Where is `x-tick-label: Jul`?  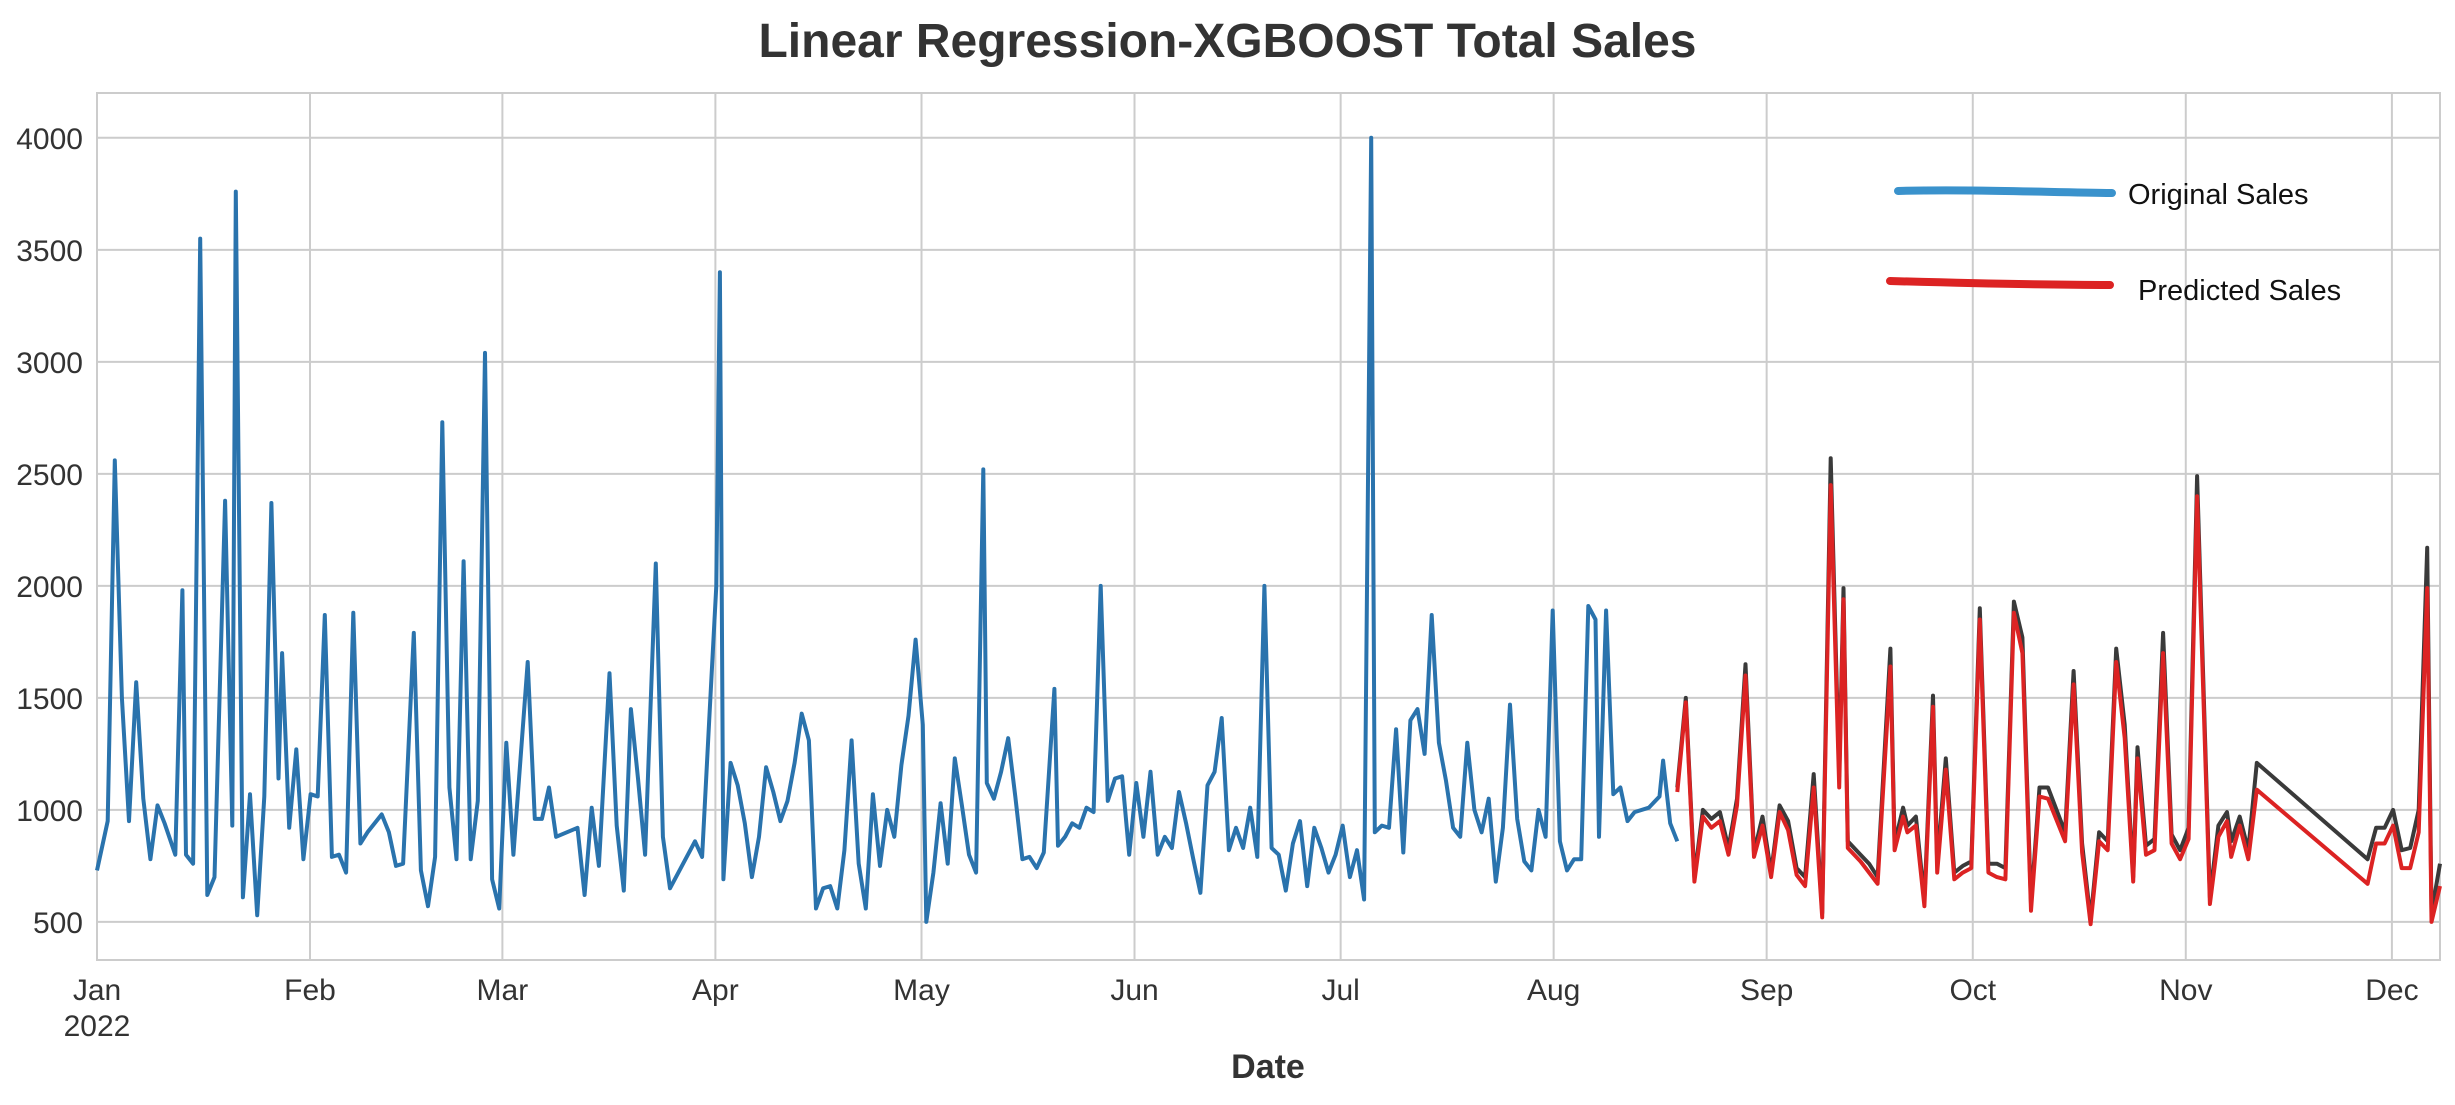
x-tick-label: Jul is located at coordinates (1340, 990).